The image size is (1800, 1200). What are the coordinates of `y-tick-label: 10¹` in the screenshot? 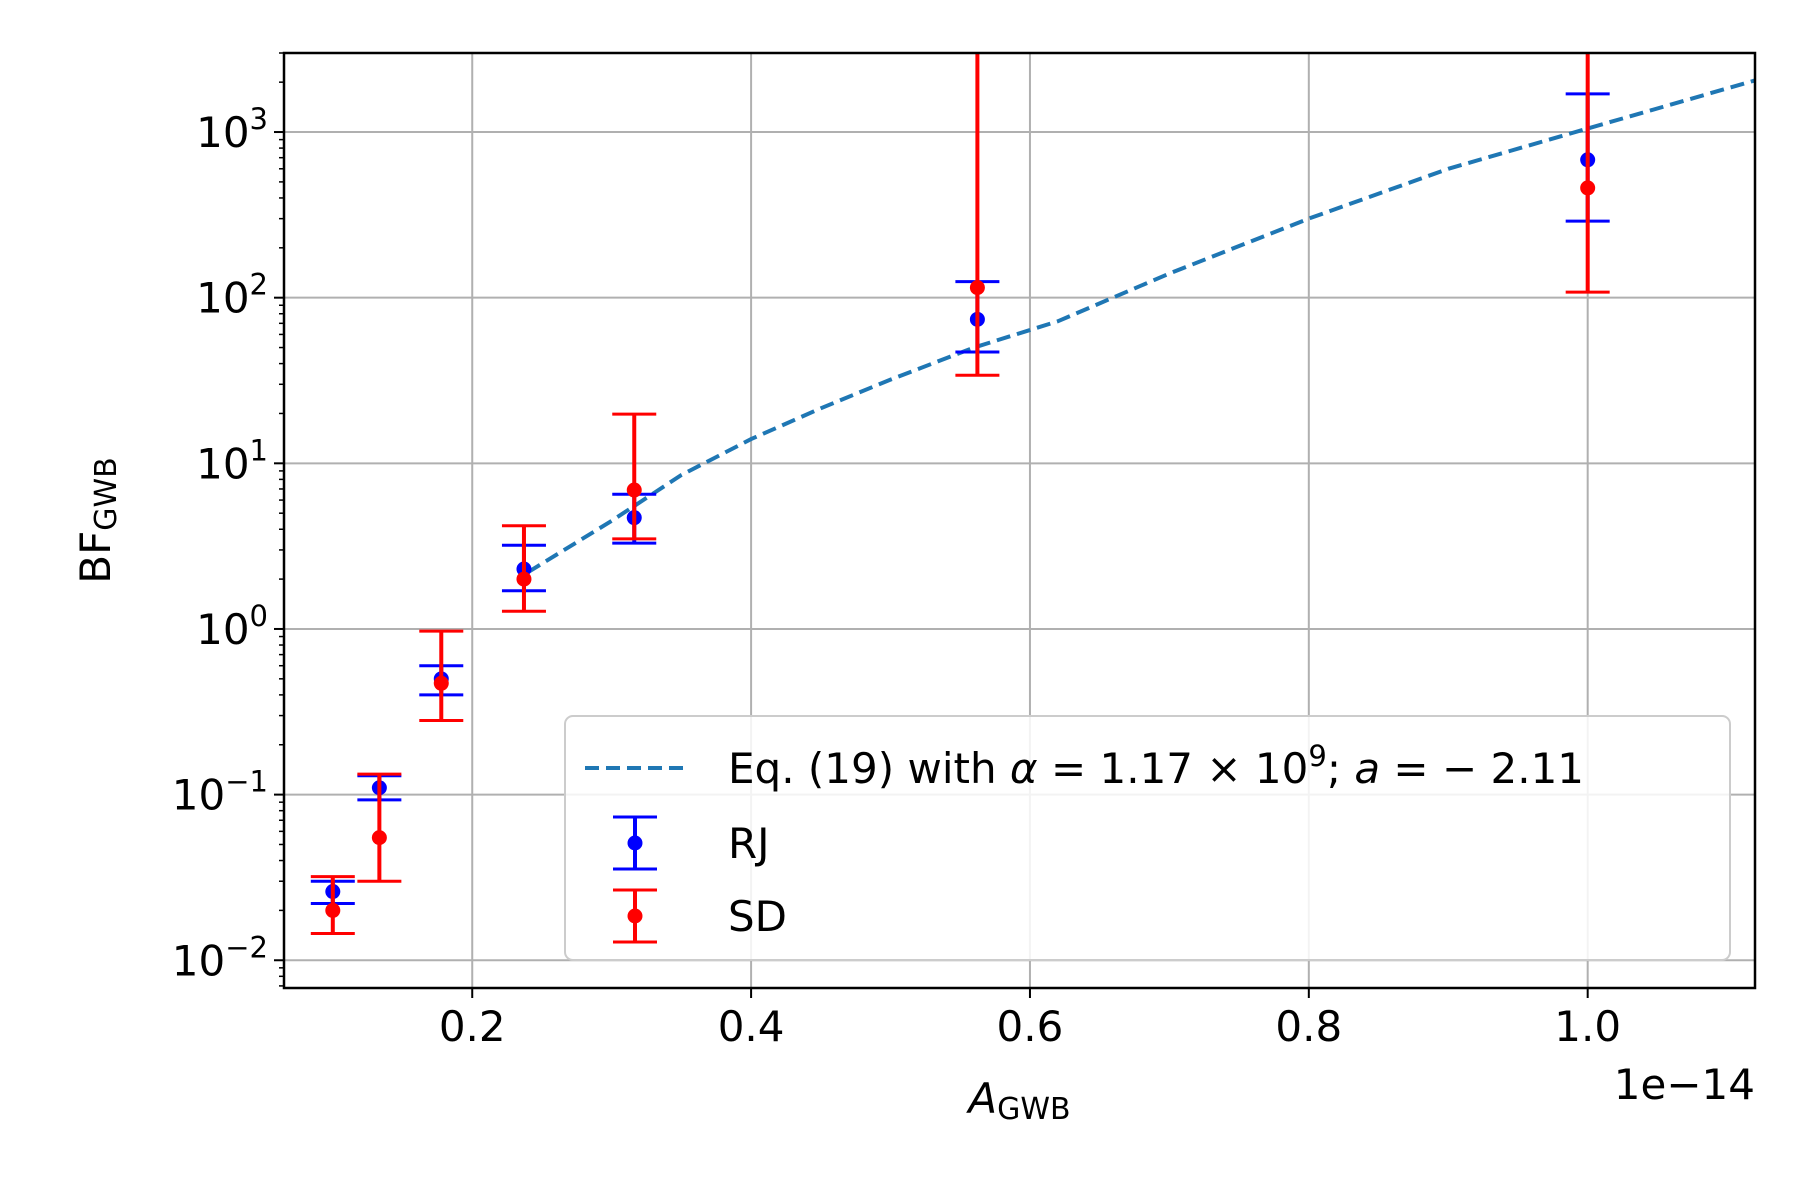 It's located at (232, 460).